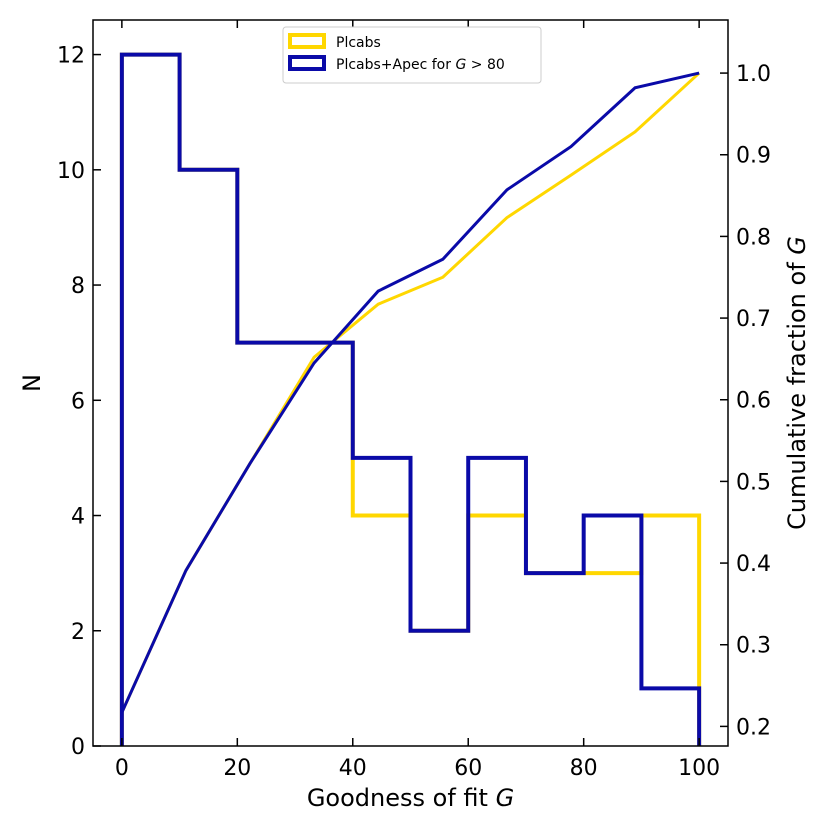 This screenshot has width=830, height=830. I want to click on y-left-tick-label: 10, so click(71, 171).